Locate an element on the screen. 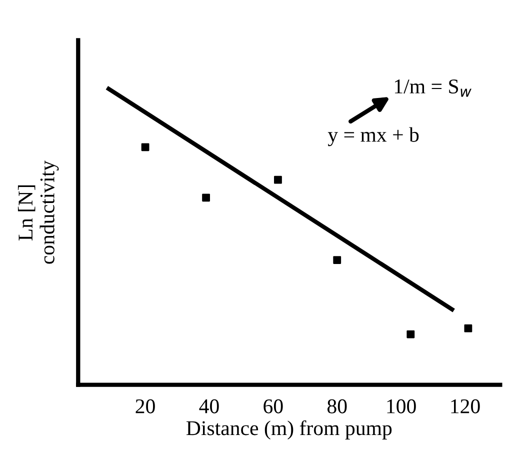 This screenshot has height=457, width=521. x-tick-label: 100 is located at coordinates (401, 406).